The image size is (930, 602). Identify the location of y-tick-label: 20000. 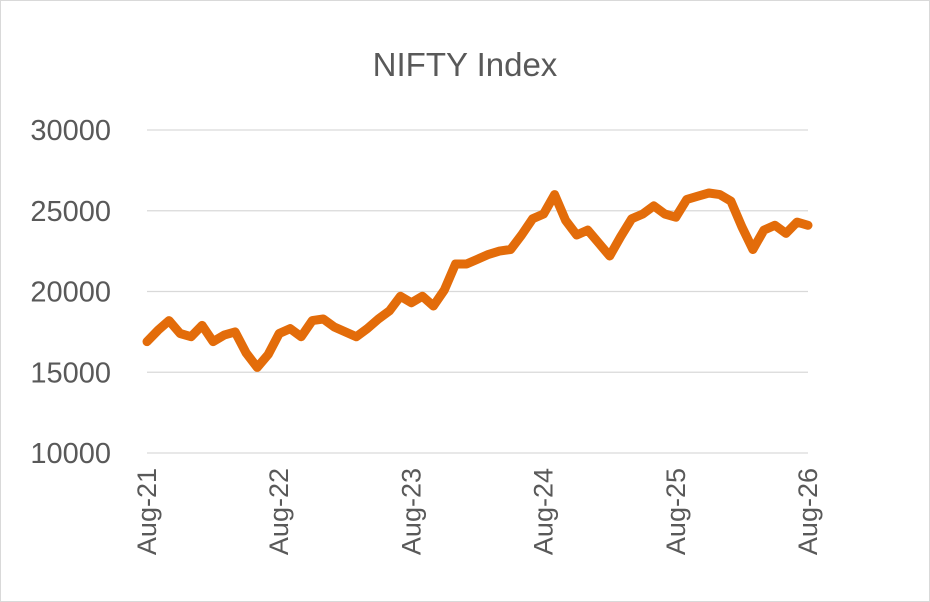
(70, 293).